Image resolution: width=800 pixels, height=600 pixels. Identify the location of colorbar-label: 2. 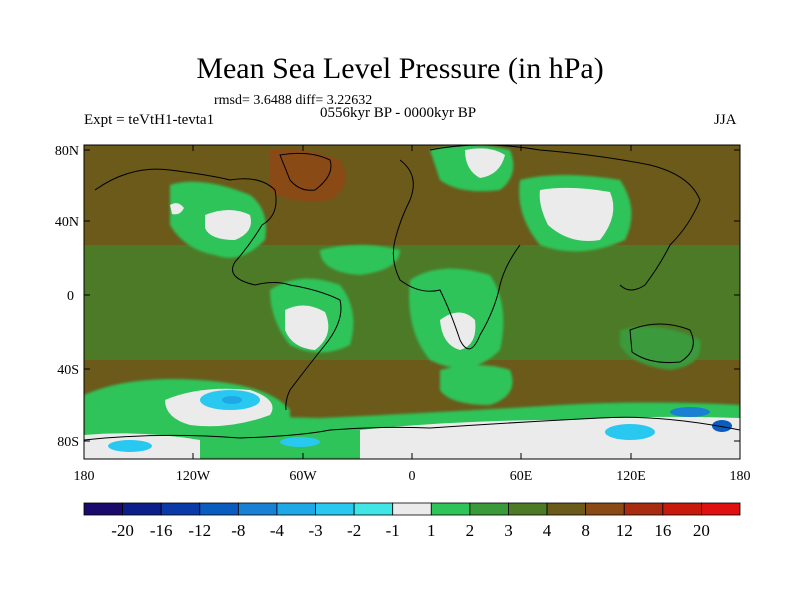
(470, 530).